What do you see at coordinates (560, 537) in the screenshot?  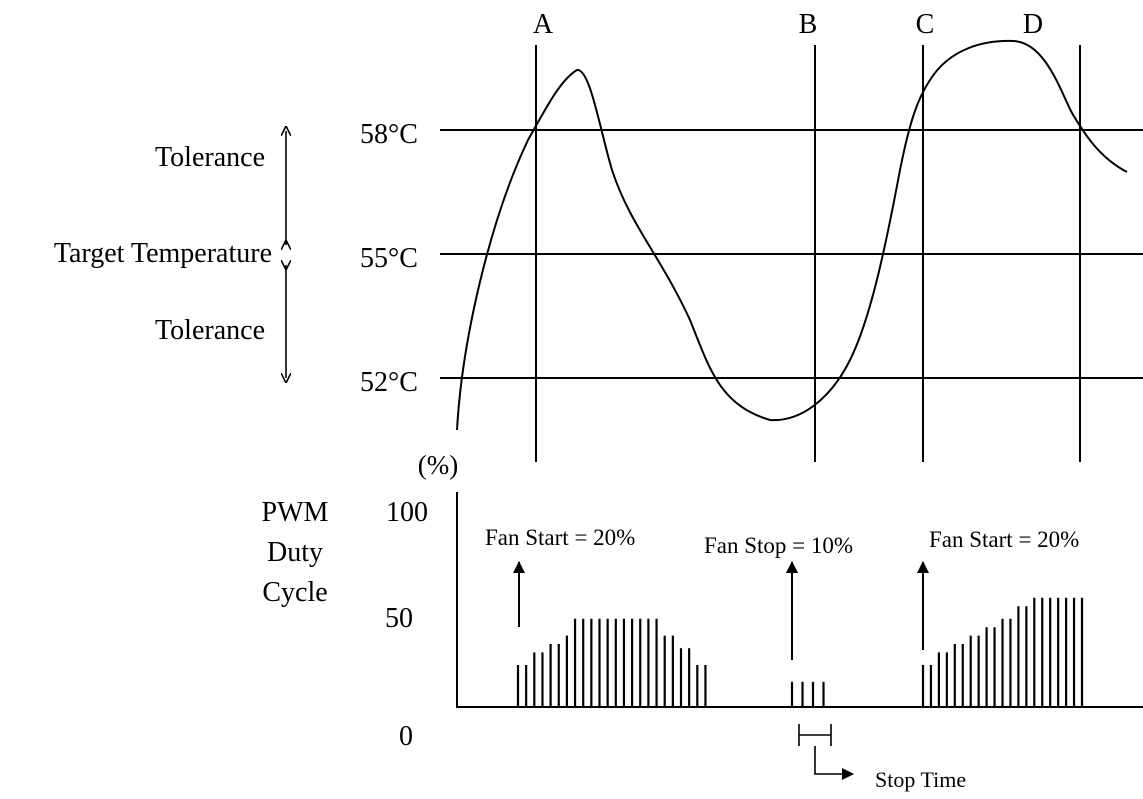 I see `fan-start-1-label: Fan Start = 20%` at bounding box center [560, 537].